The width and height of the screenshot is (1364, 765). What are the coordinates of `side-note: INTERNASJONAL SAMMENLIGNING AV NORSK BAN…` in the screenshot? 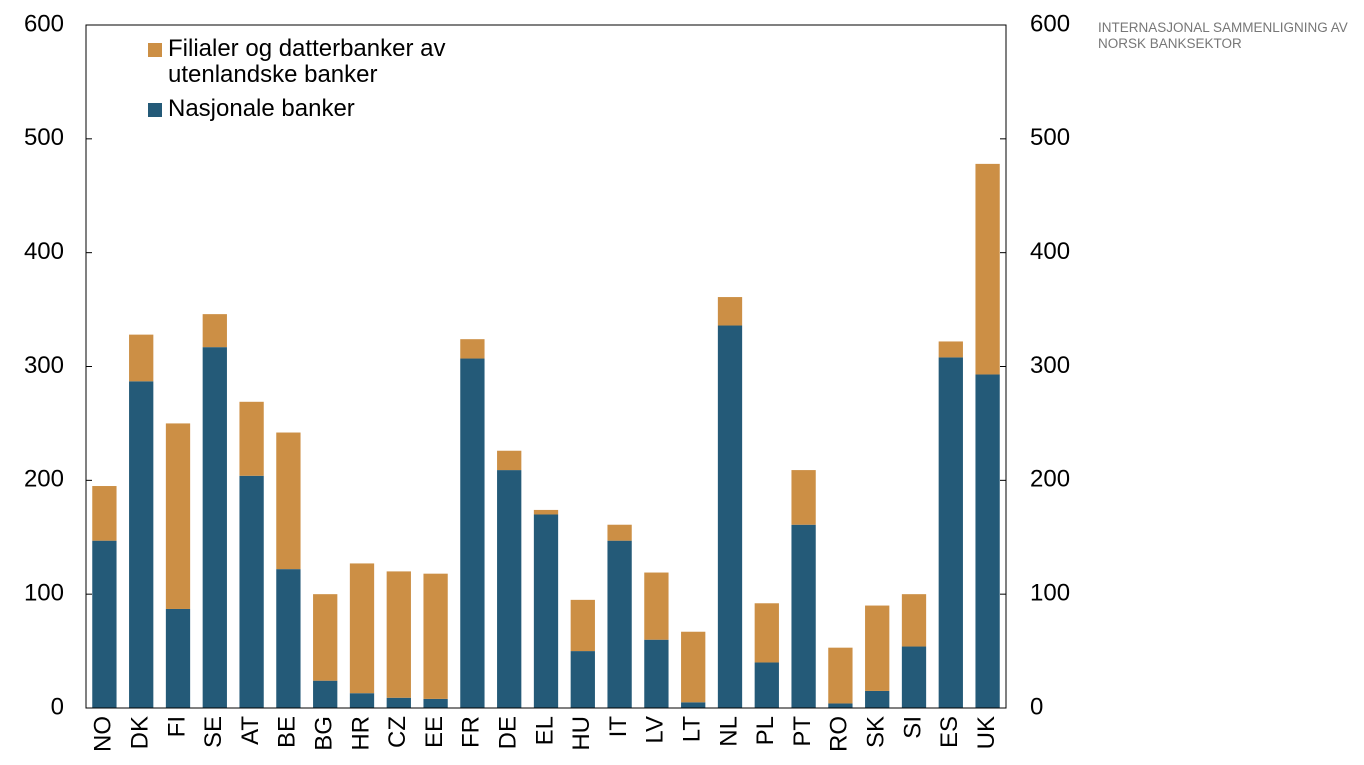 It's located at (1223, 35).